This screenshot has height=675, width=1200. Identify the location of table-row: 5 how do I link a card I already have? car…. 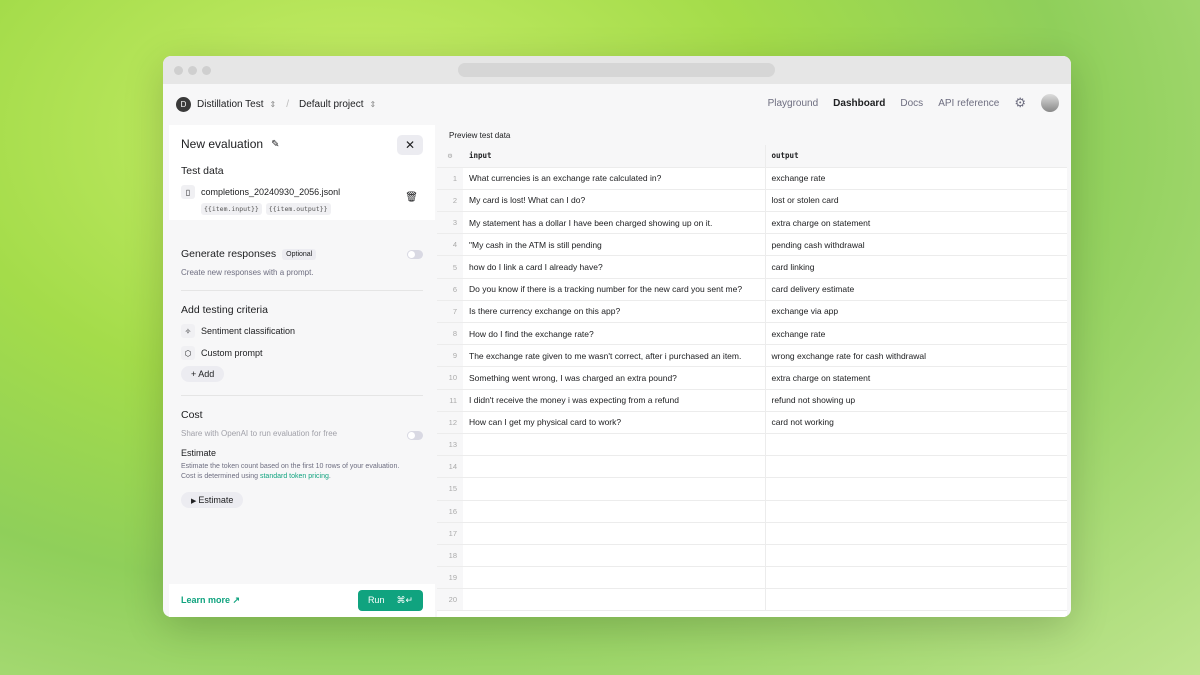
(752, 267).